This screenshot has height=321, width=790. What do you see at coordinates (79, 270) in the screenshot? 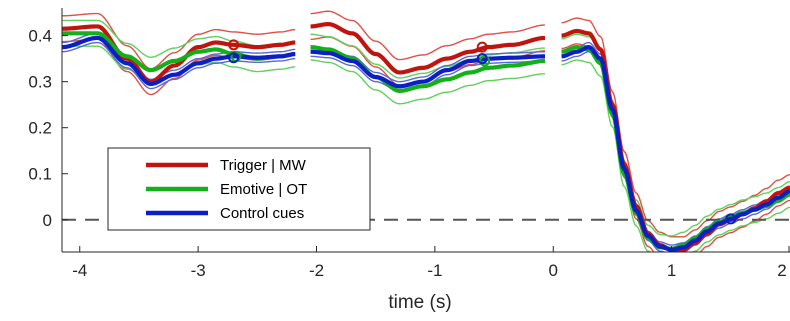
I see `x-tick-label: -4` at bounding box center [79, 270].